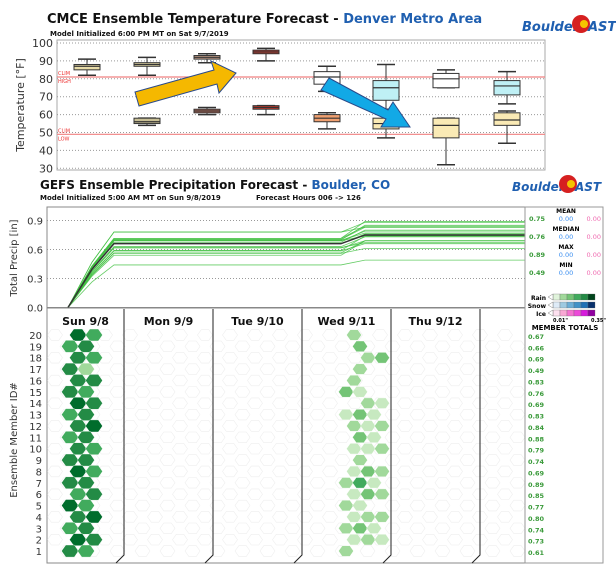  I want to click on member-precip-line, so click(296, 271).